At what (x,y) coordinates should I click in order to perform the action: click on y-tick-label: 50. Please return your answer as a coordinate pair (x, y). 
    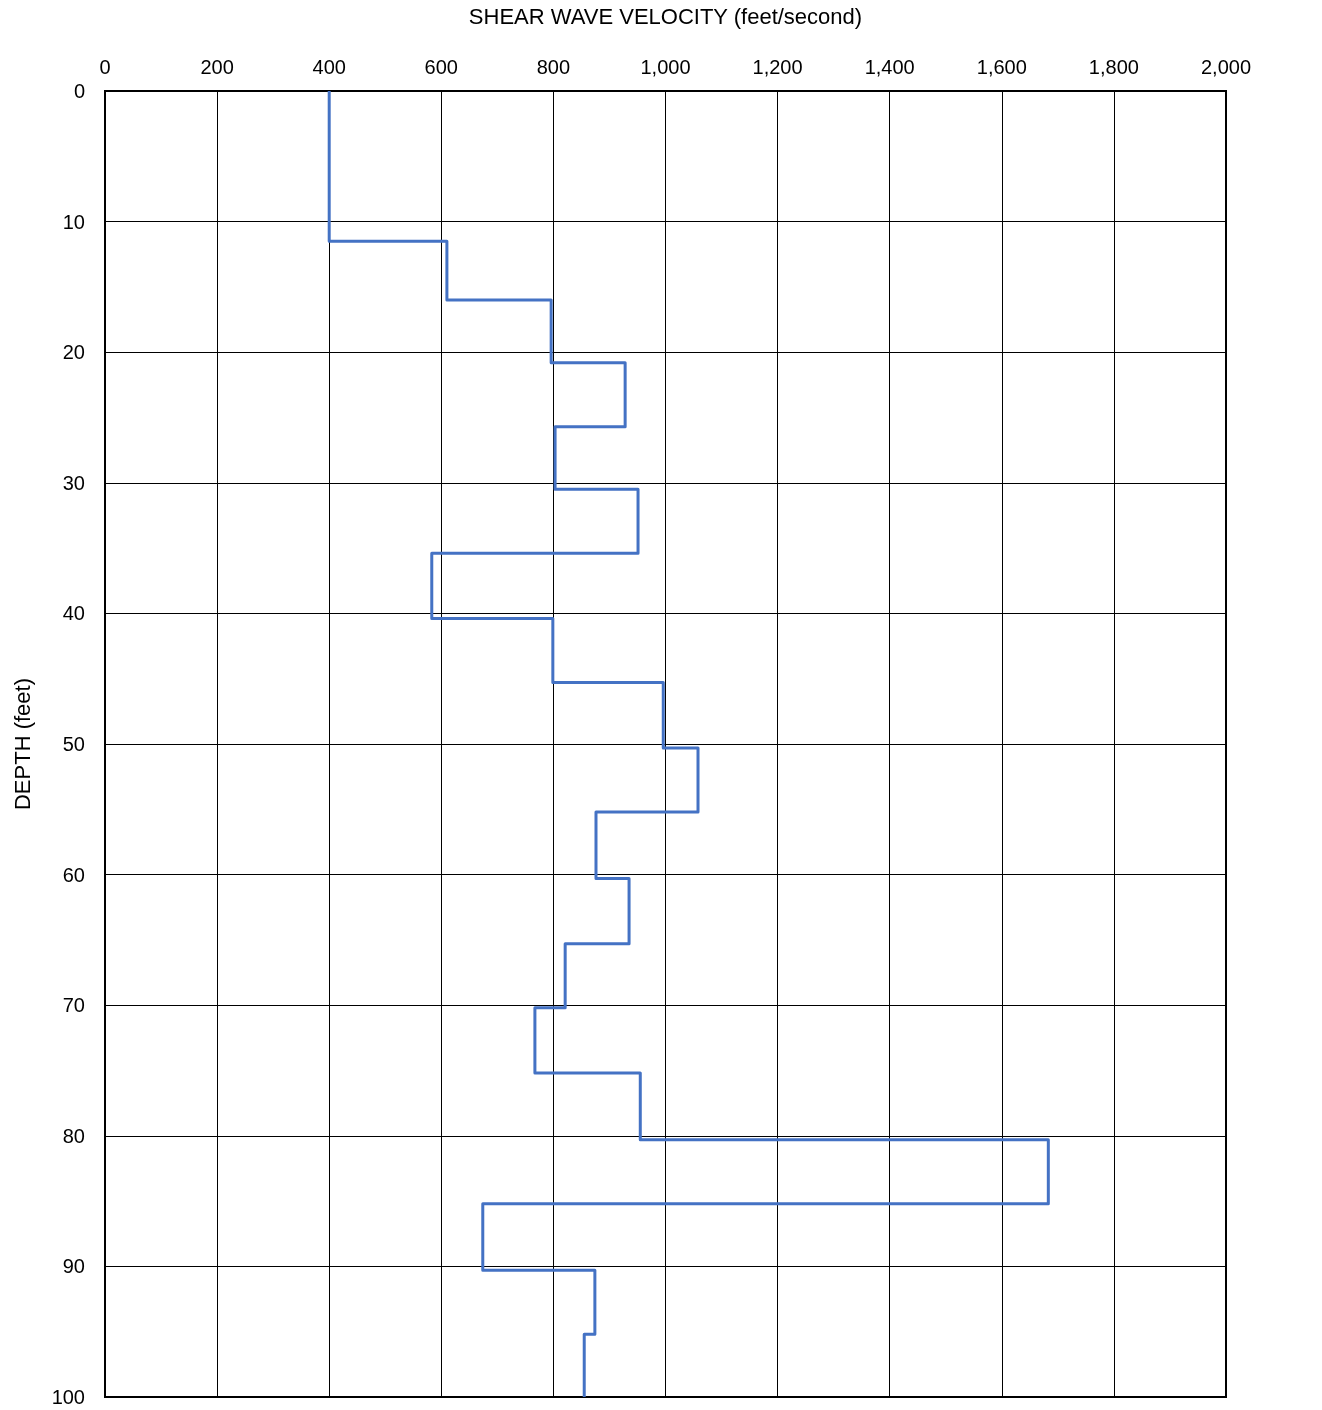
    Looking at the image, I should click on (73, 744).